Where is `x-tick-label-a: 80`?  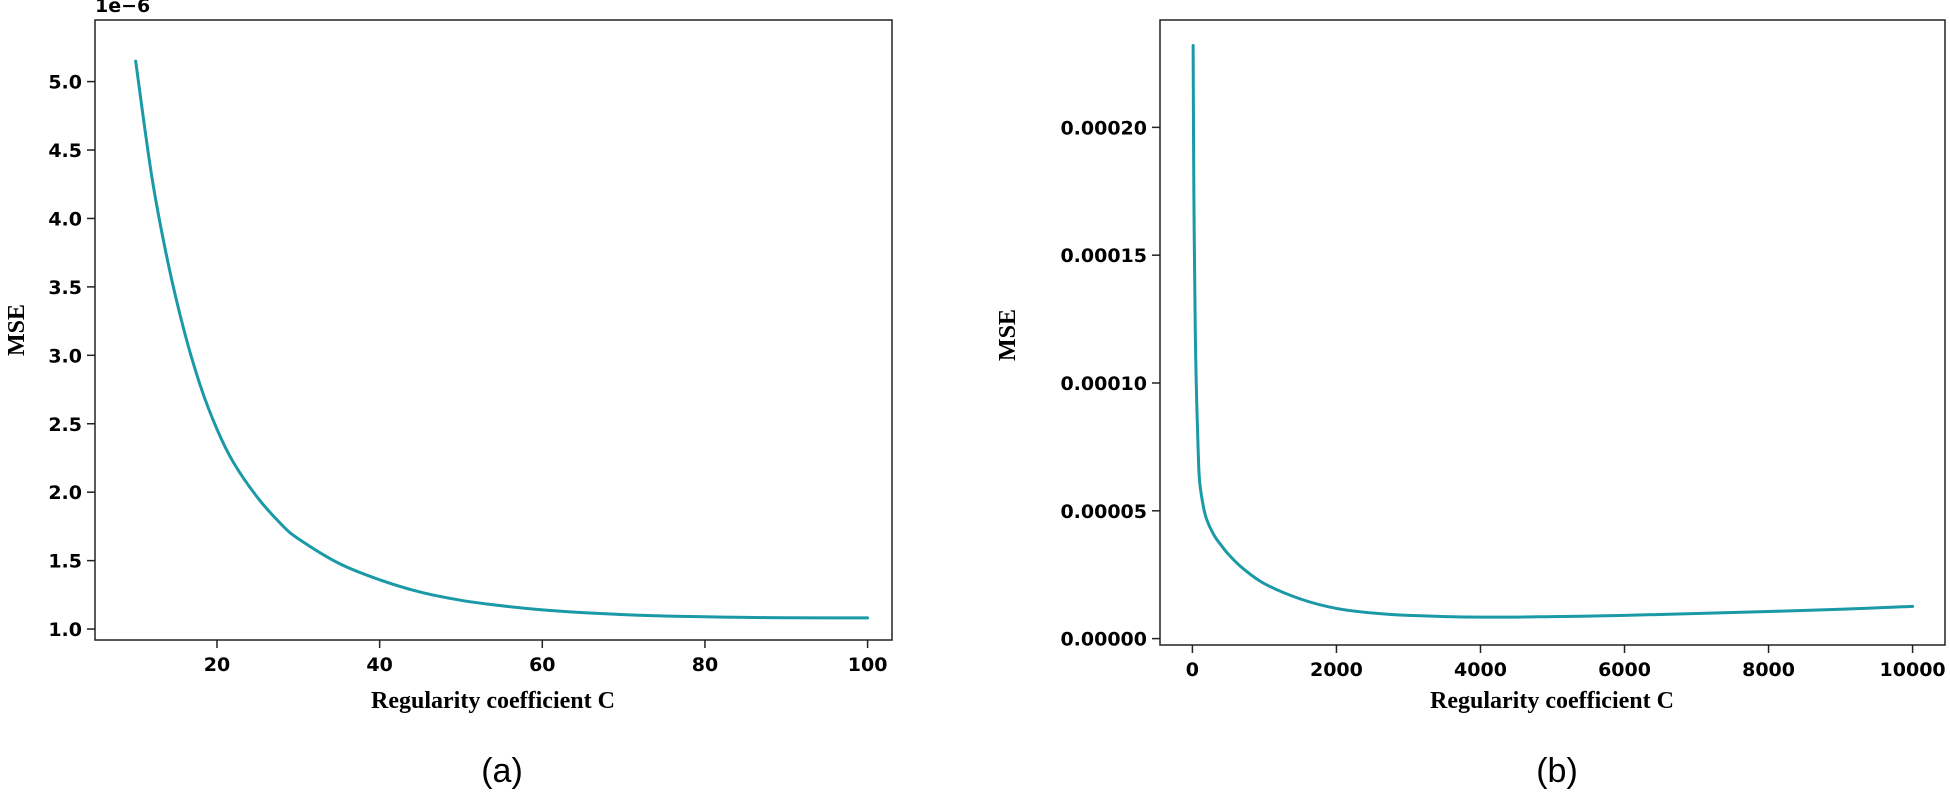
x-tick-label-a: 80 is located at coordinates (705, 665).